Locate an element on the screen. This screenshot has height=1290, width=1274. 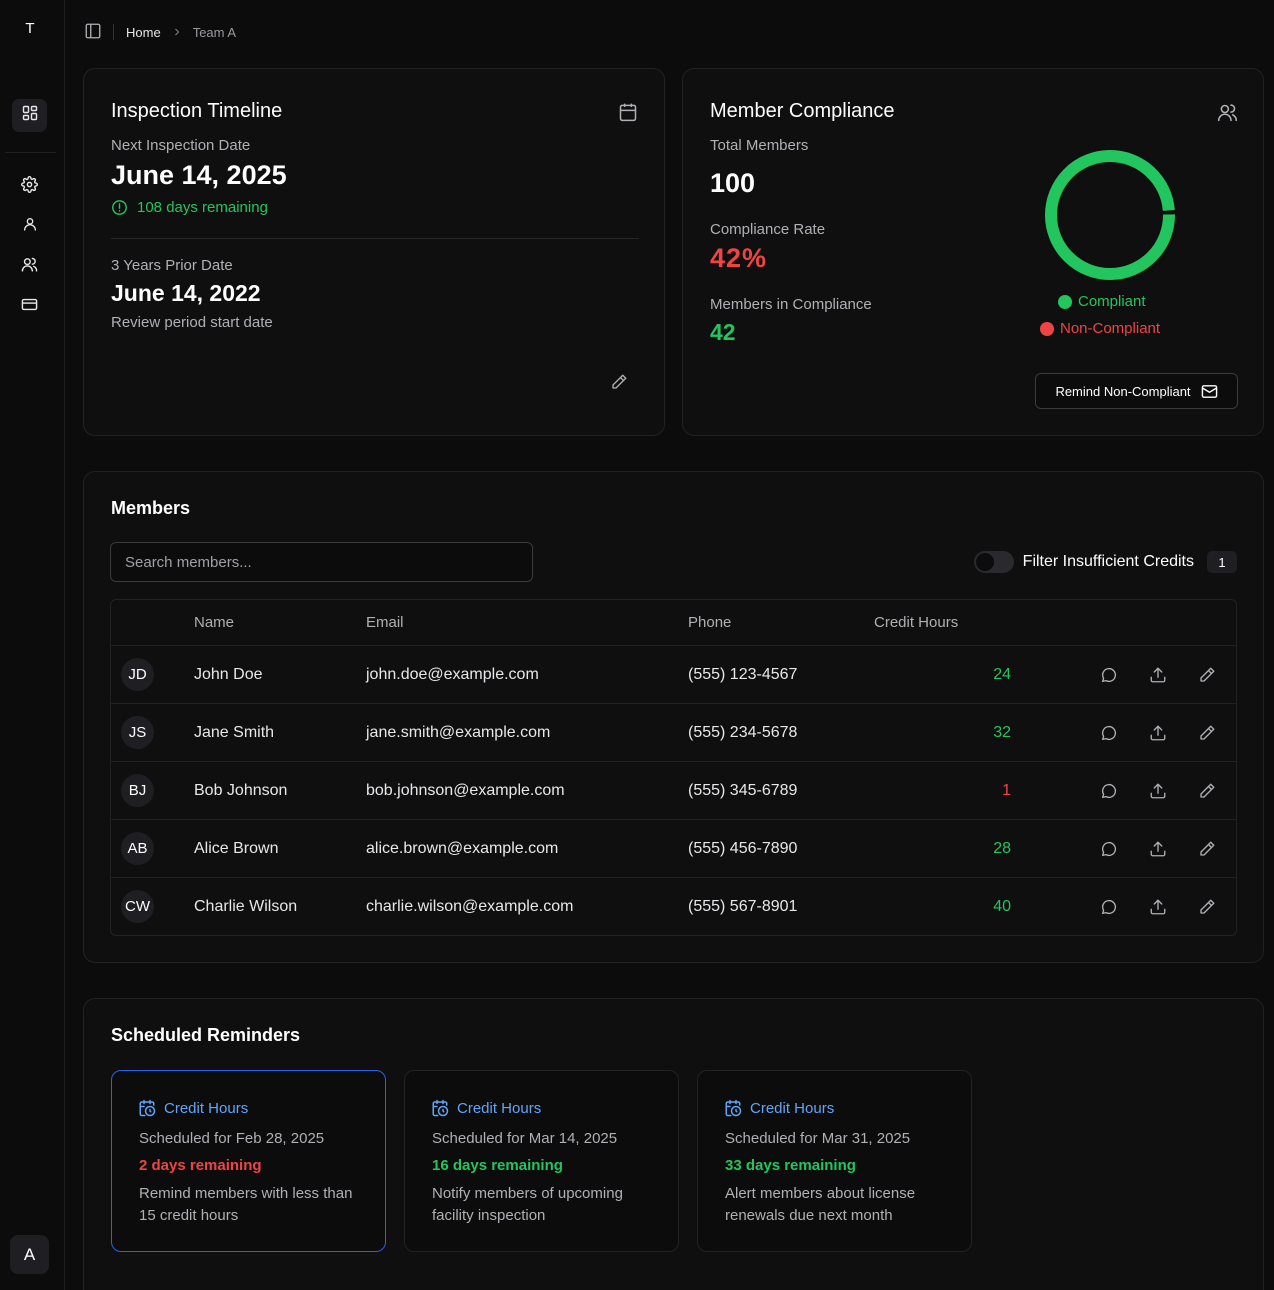
gear-icon is located at coordinates (29, 186).